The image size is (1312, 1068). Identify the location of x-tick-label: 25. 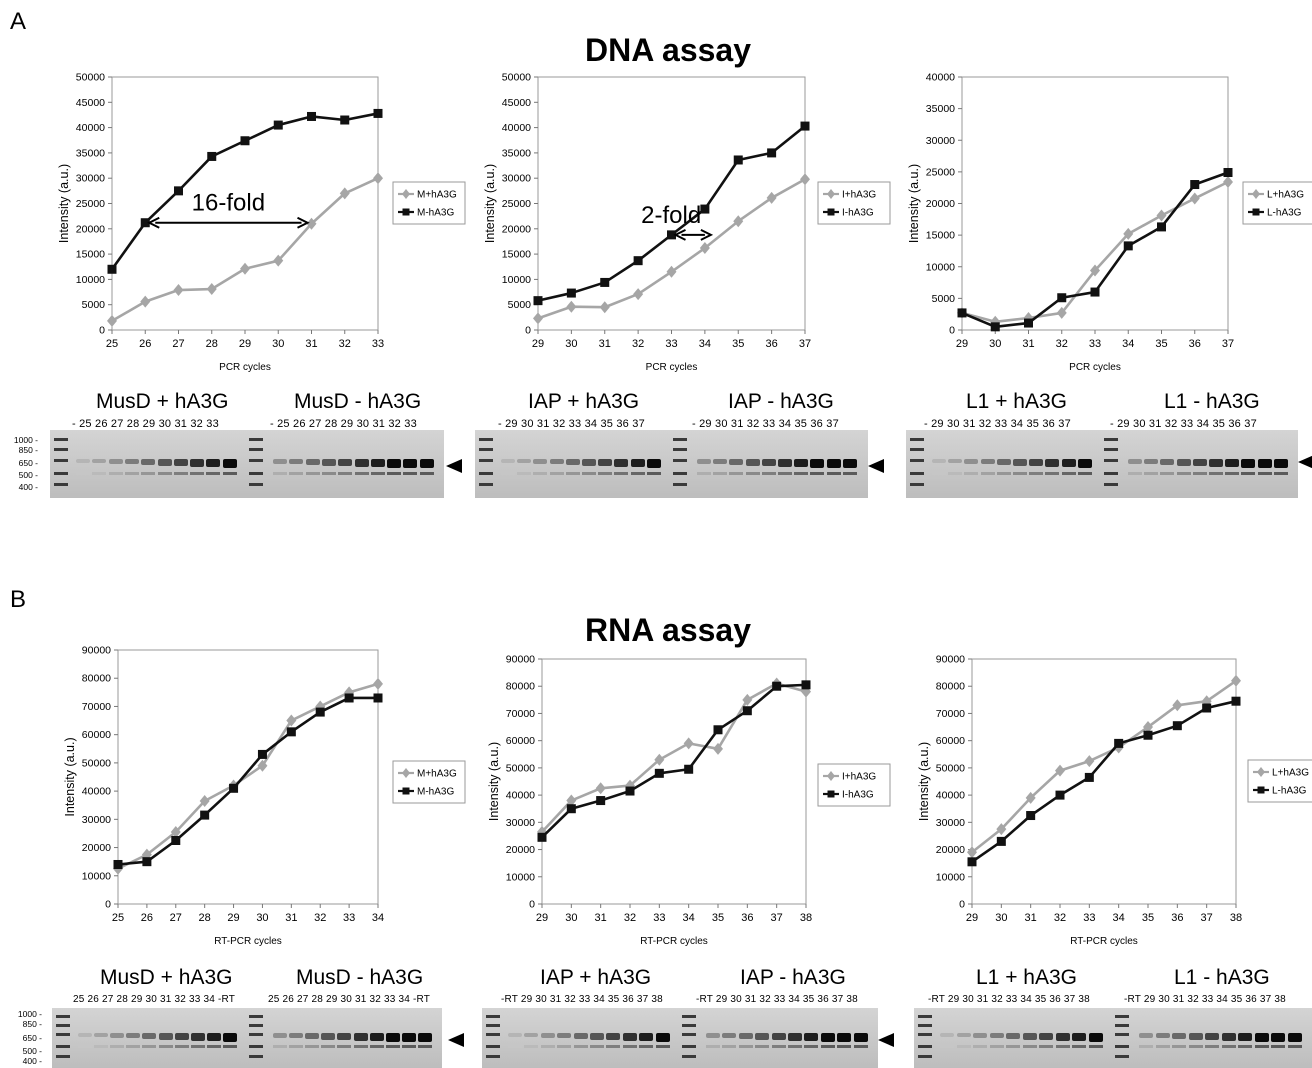
(112, 344).